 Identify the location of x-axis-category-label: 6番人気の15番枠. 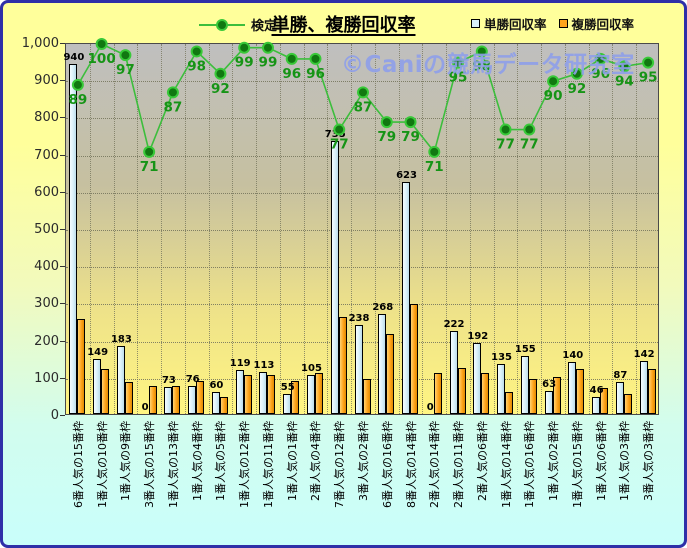
(78, 464).